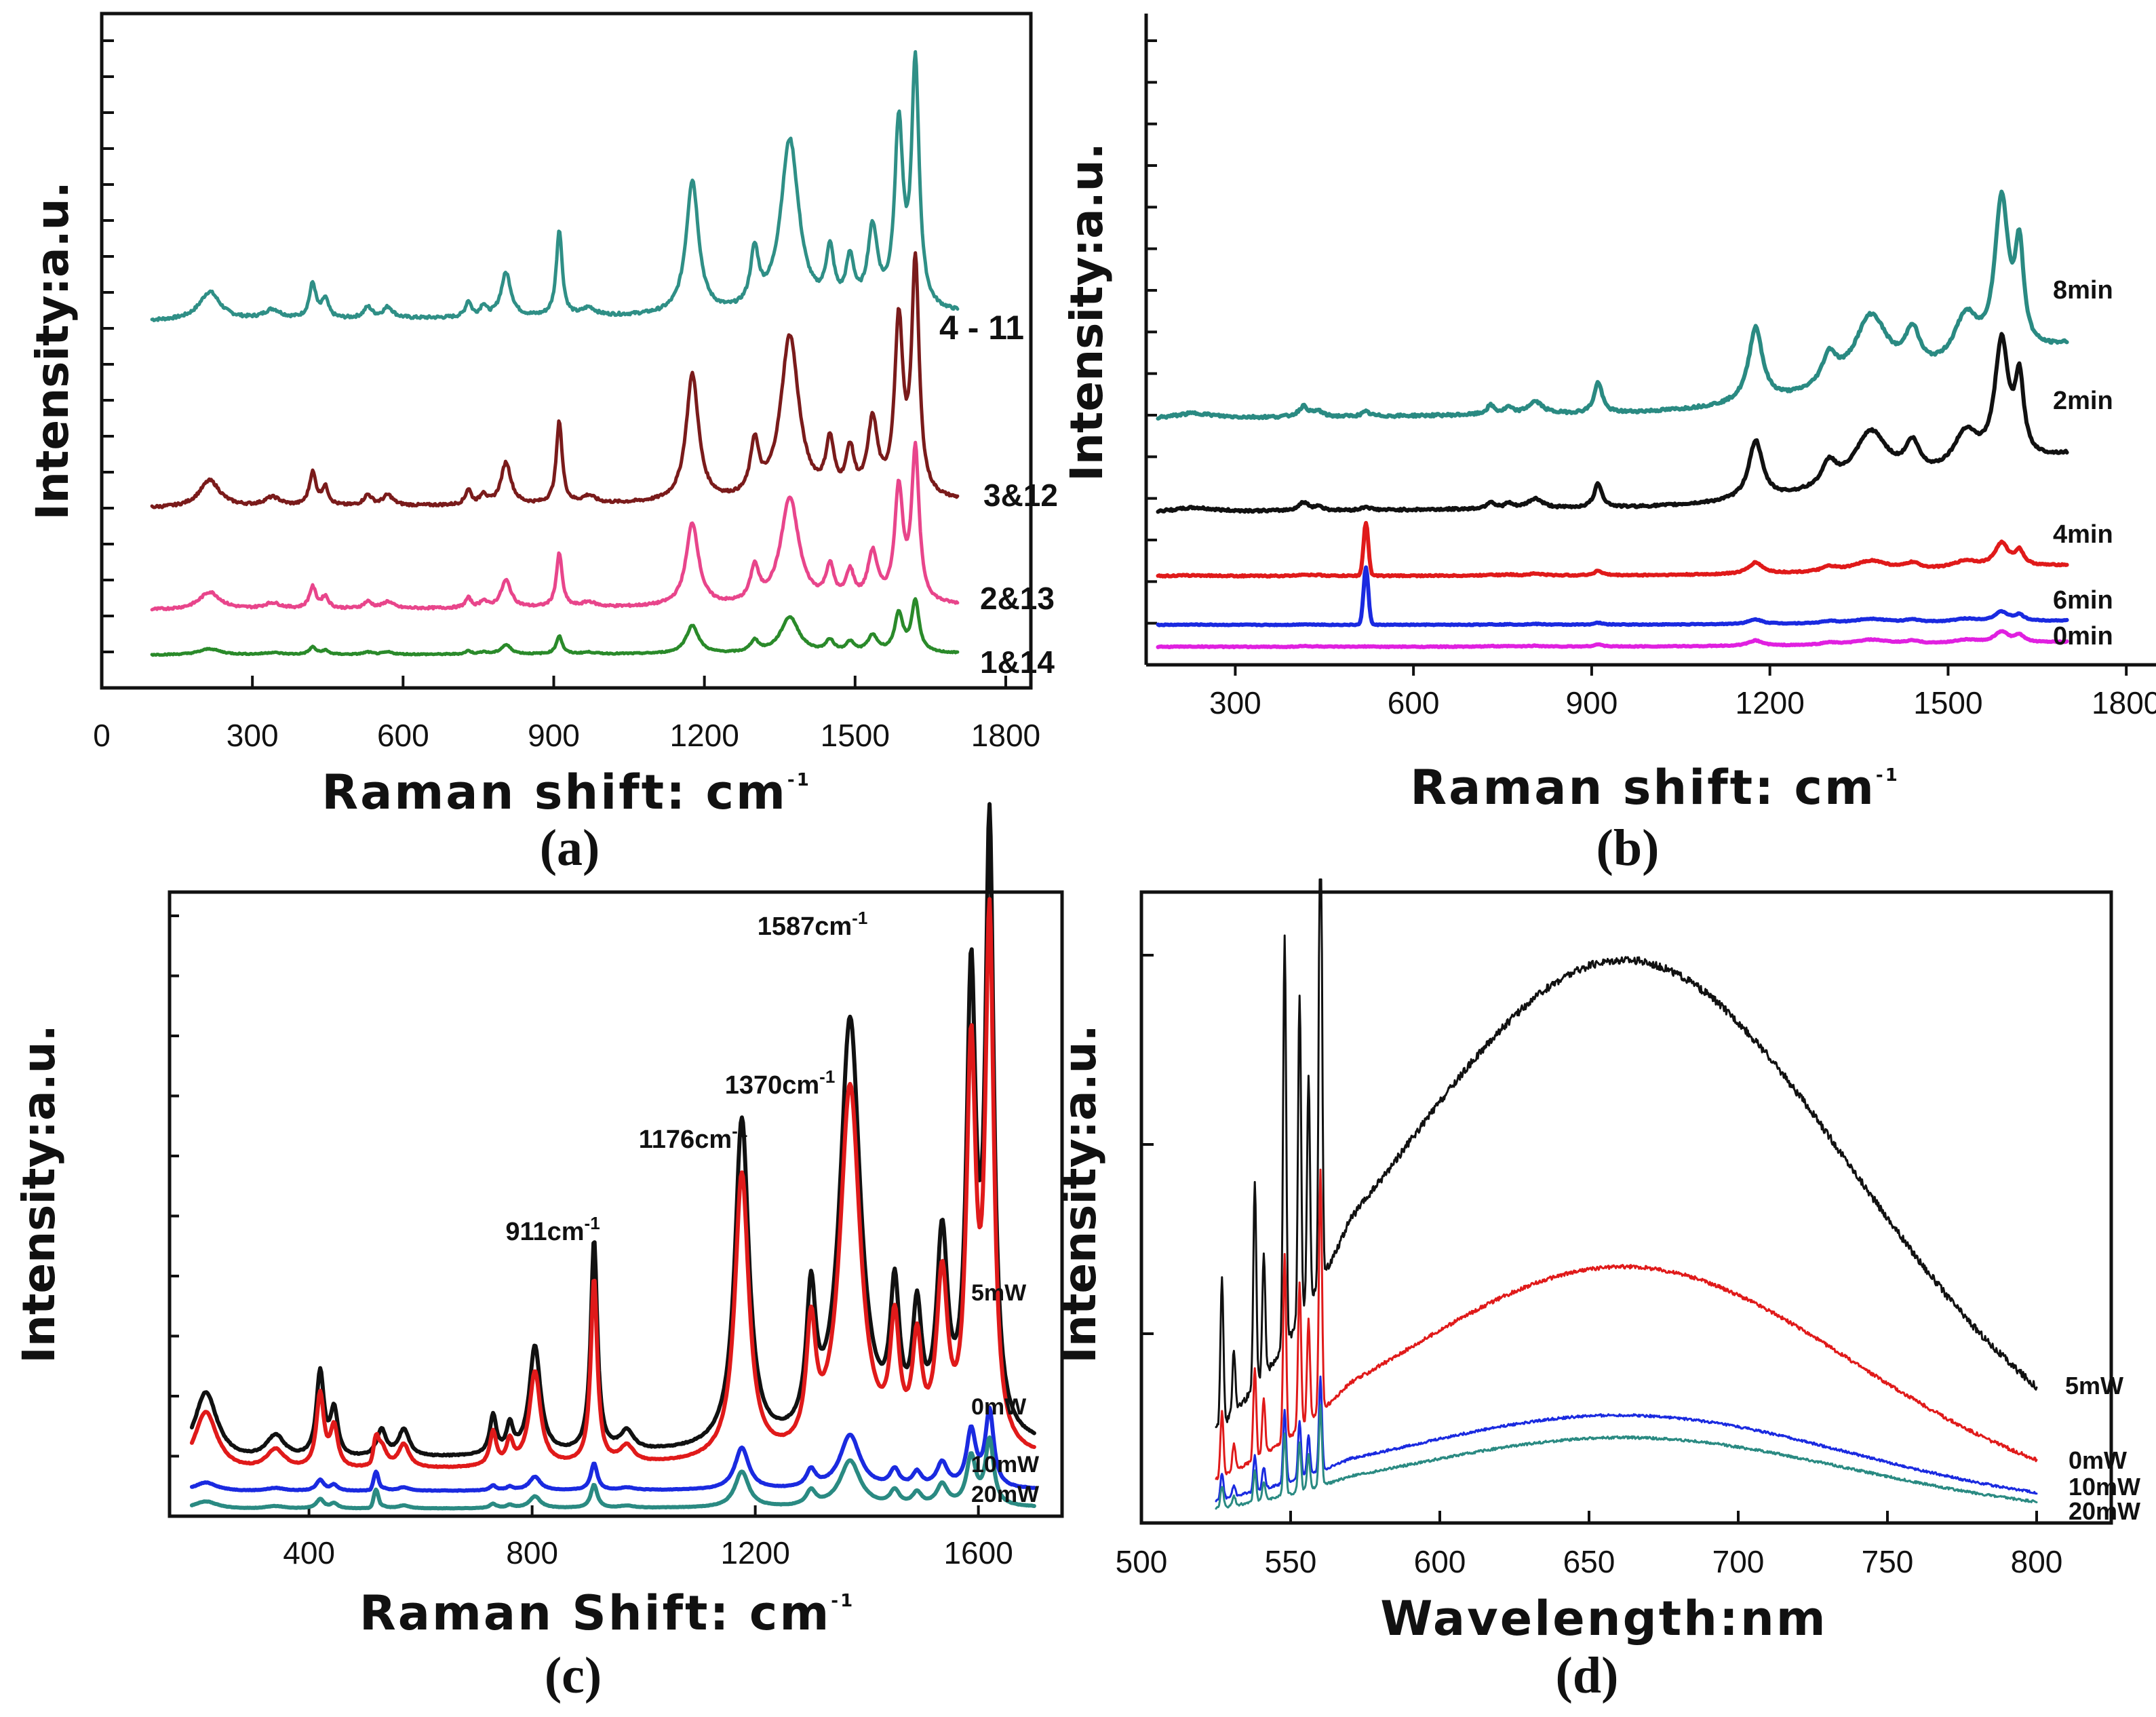 The width and height of the screenshot is (2156, 1717). I want to click on panel-a-series-lines, so click(555, 353).